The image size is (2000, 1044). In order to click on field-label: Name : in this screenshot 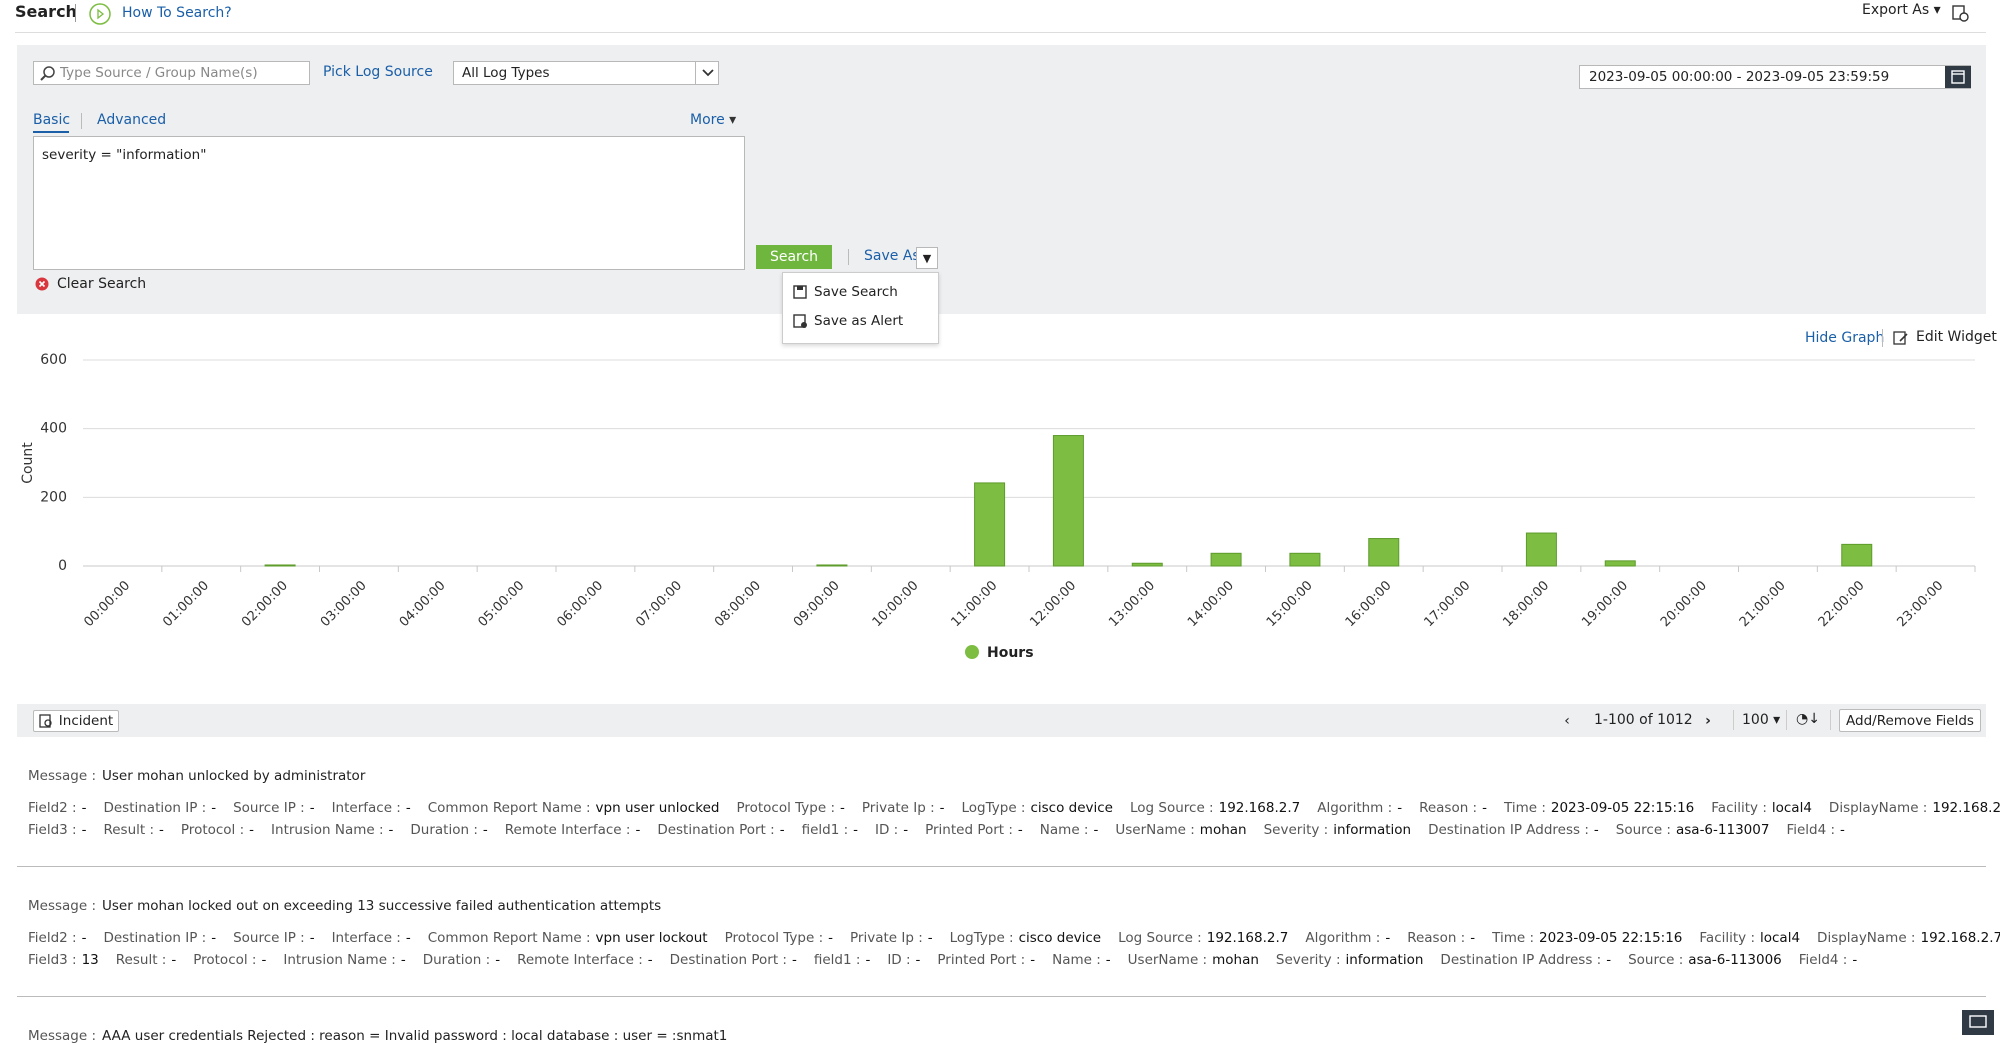, I will do `click(1064, 830)`.